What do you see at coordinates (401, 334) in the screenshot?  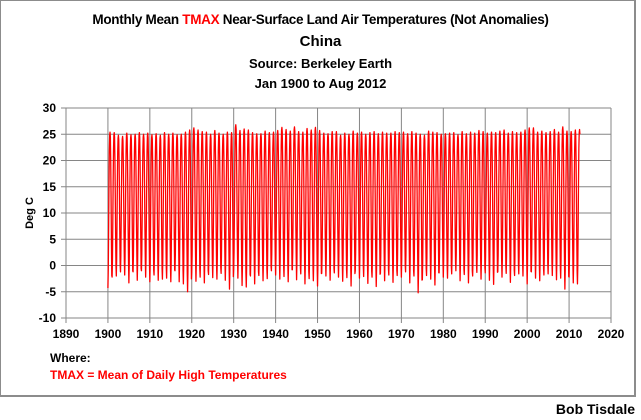 I see `x-tick-label: 1970` at bounding box center [401, 334].